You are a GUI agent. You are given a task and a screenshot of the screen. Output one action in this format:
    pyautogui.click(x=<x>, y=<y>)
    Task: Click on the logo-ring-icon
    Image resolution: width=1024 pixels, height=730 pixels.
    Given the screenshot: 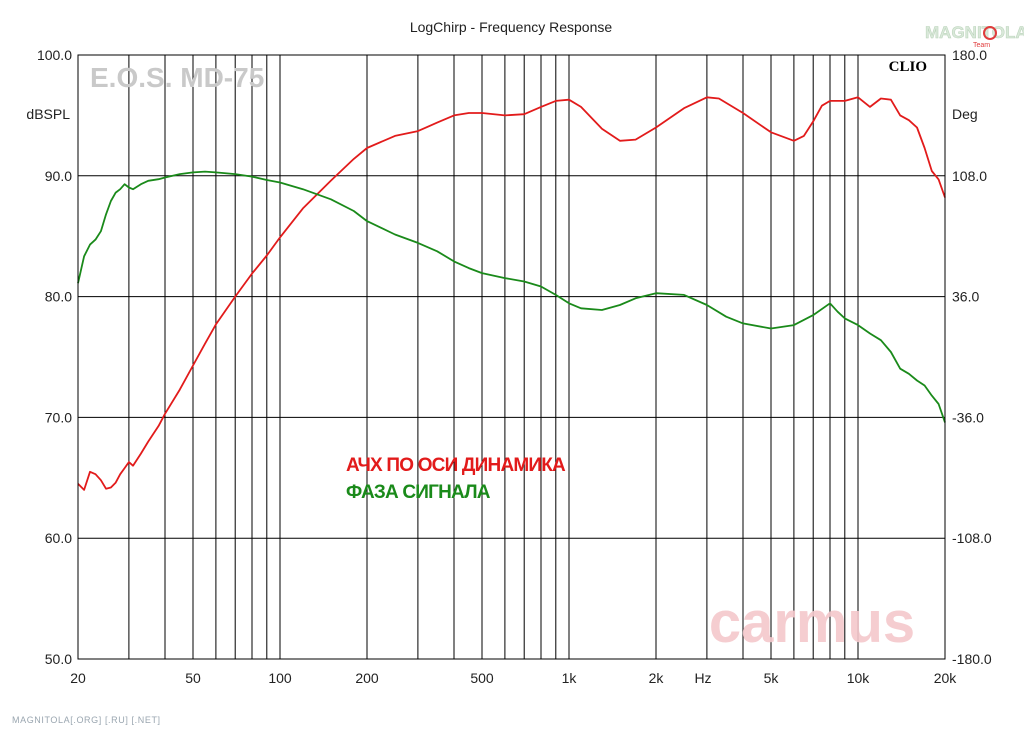 What is the action you would take?
    pyautogui.click(x=990, y=33)
    